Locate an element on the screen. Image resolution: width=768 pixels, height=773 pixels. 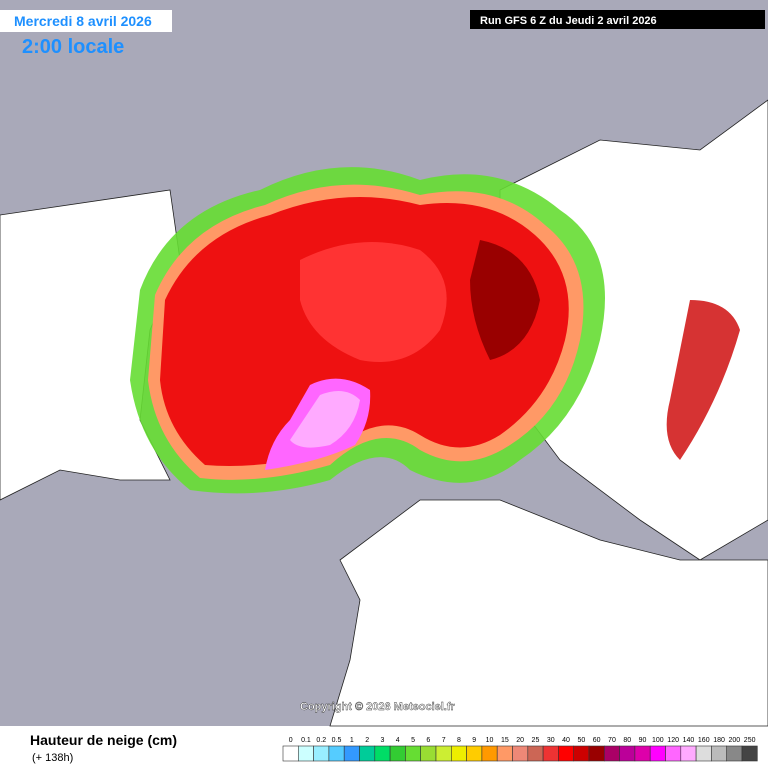
legend-label: 8 is located at coordinates (459, 740).